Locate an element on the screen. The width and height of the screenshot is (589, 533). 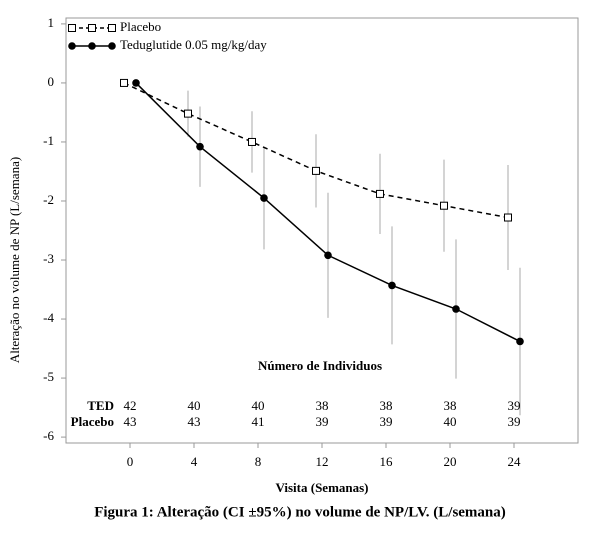
y-tick-label: -6 is located at coordinates (48, 435).